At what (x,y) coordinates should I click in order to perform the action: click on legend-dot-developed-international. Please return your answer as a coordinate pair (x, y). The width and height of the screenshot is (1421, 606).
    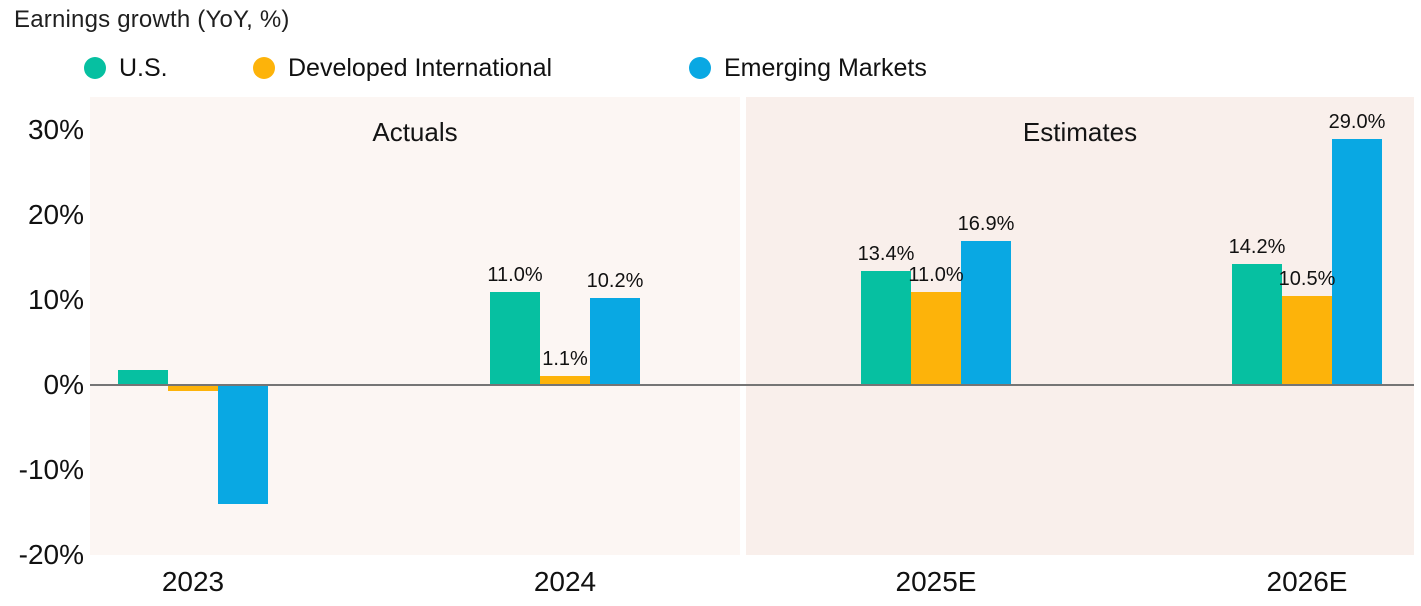
    Looking at the image, I should click on (264, 68).